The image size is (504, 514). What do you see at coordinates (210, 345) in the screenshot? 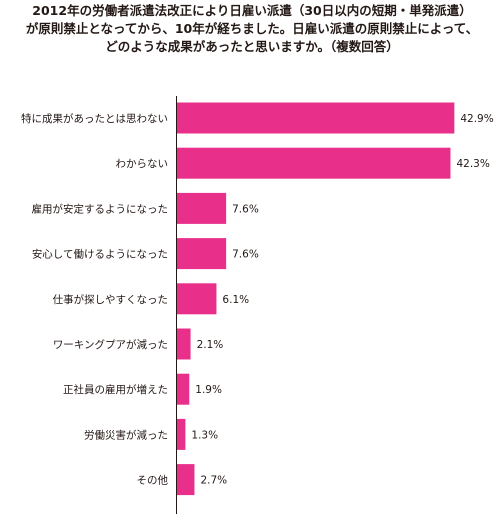
I see `value-label: 2.1%` at bounding box center [210, 345].